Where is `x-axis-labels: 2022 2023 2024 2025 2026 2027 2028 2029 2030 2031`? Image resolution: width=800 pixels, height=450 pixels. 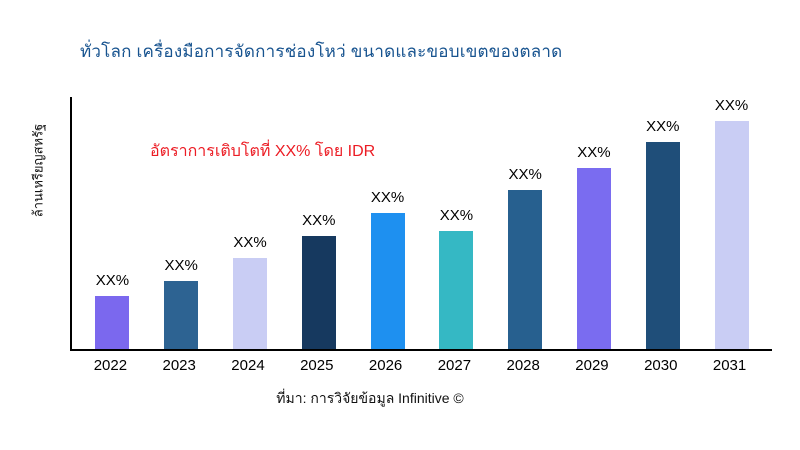 x-axis-labels: 2022 2023 2024 2025 2026 2027 2028 2029 2030 2031 is located at coordinates (420, 365).